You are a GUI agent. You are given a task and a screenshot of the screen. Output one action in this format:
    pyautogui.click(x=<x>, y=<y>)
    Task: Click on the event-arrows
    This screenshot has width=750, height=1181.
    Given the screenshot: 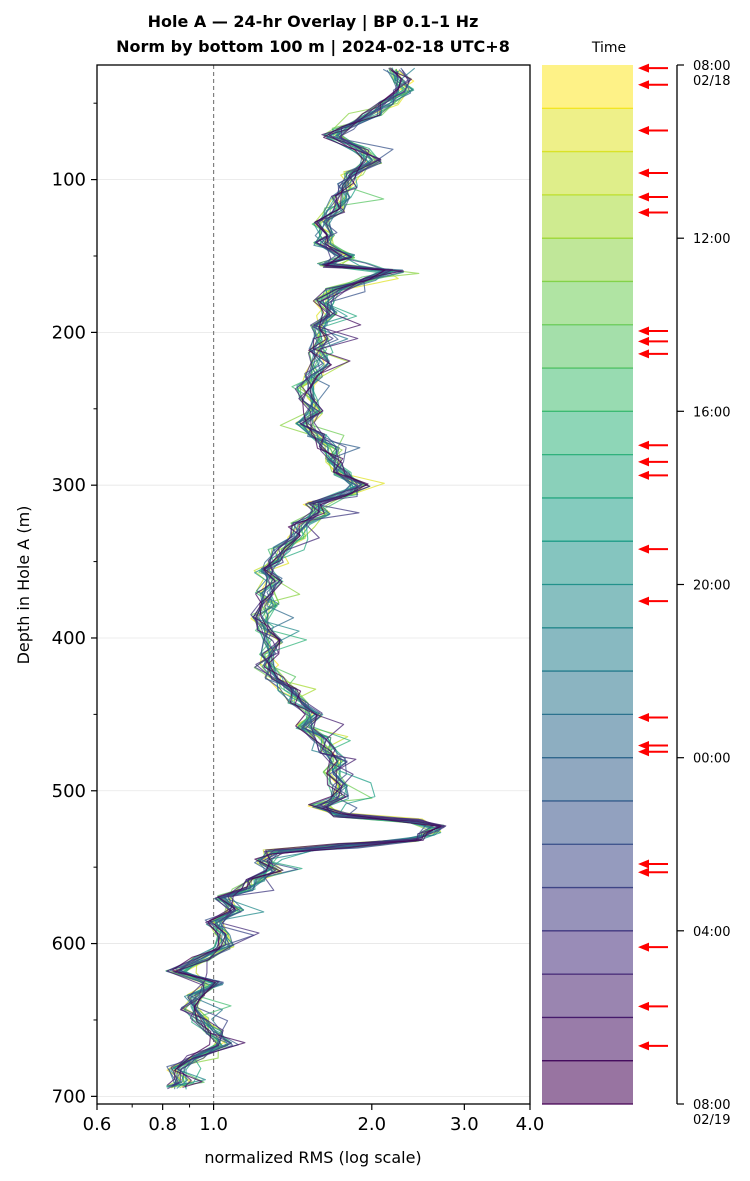 What is the action you would take?
    pyautogui.click(x=653, y=557)
    